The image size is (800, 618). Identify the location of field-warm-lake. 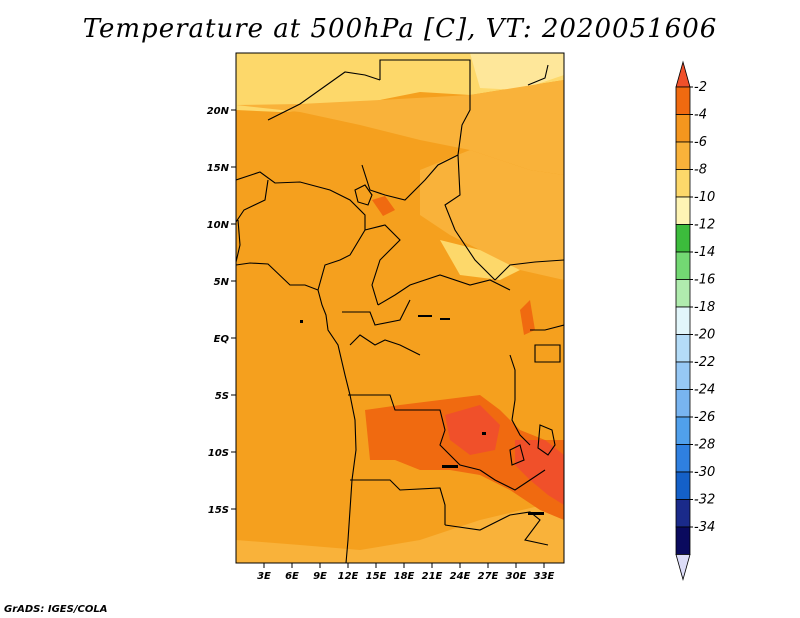
(527, 317).